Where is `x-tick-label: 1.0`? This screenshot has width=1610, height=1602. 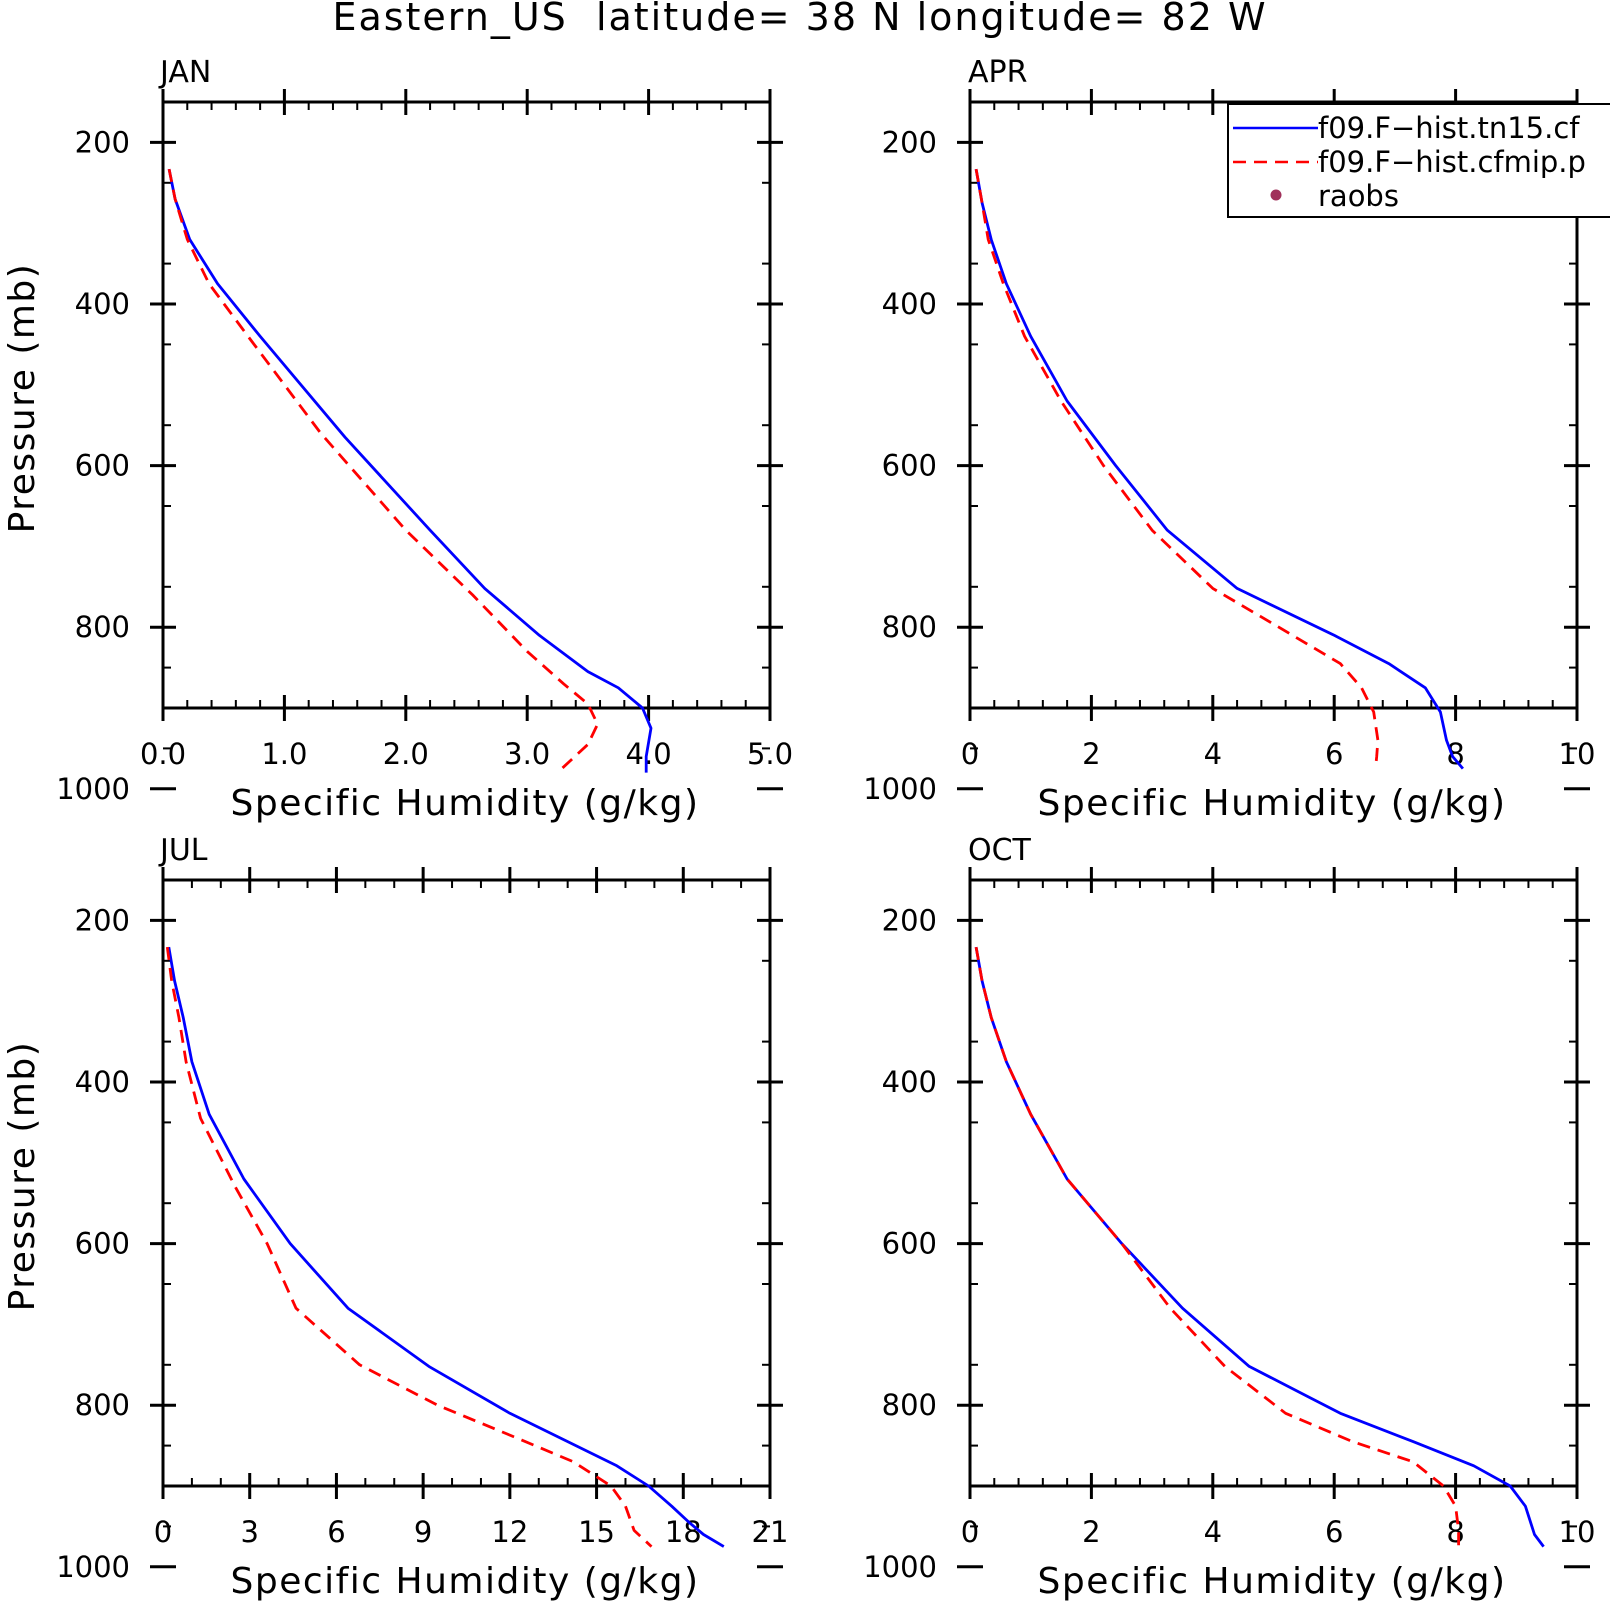 x-tick-label: 1.0 is located at coordinates (284, 754).